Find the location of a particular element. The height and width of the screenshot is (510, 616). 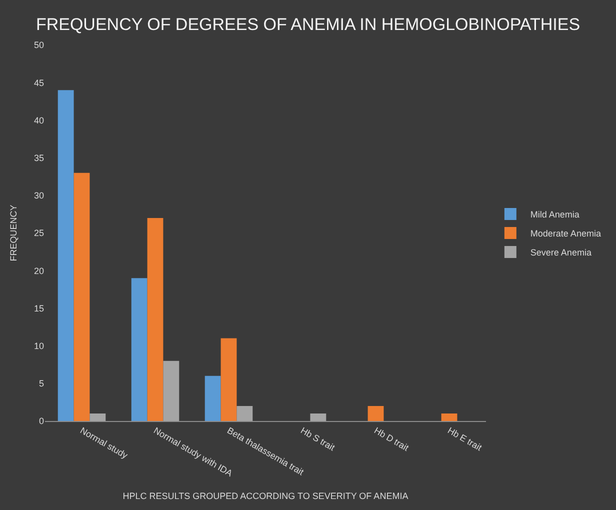

y-tick-label: 30 is located at coordinates (39, 195).